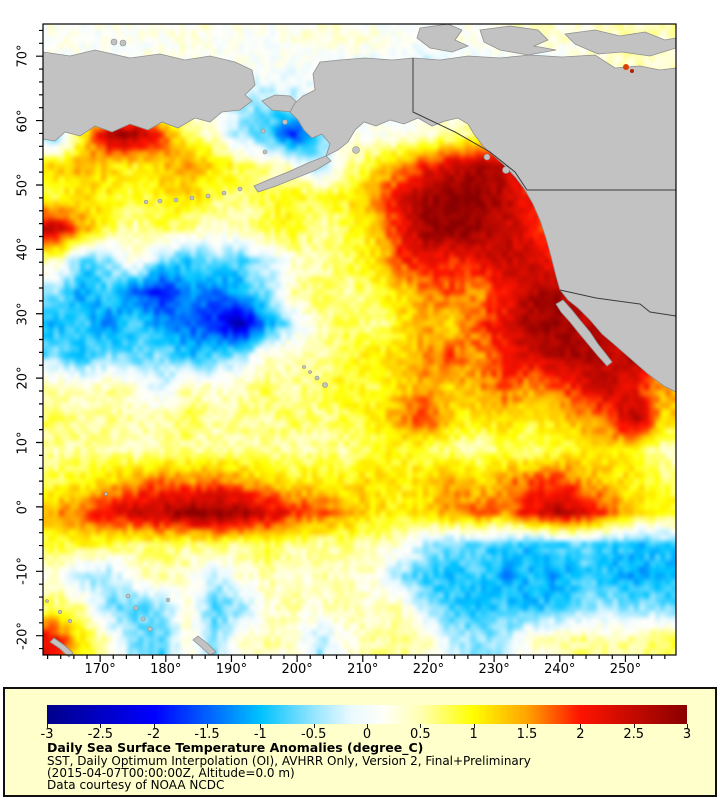 The height and width of the screenshot is (800, 720). I want to click on x-tick-label: 220°, so click(428, 669).